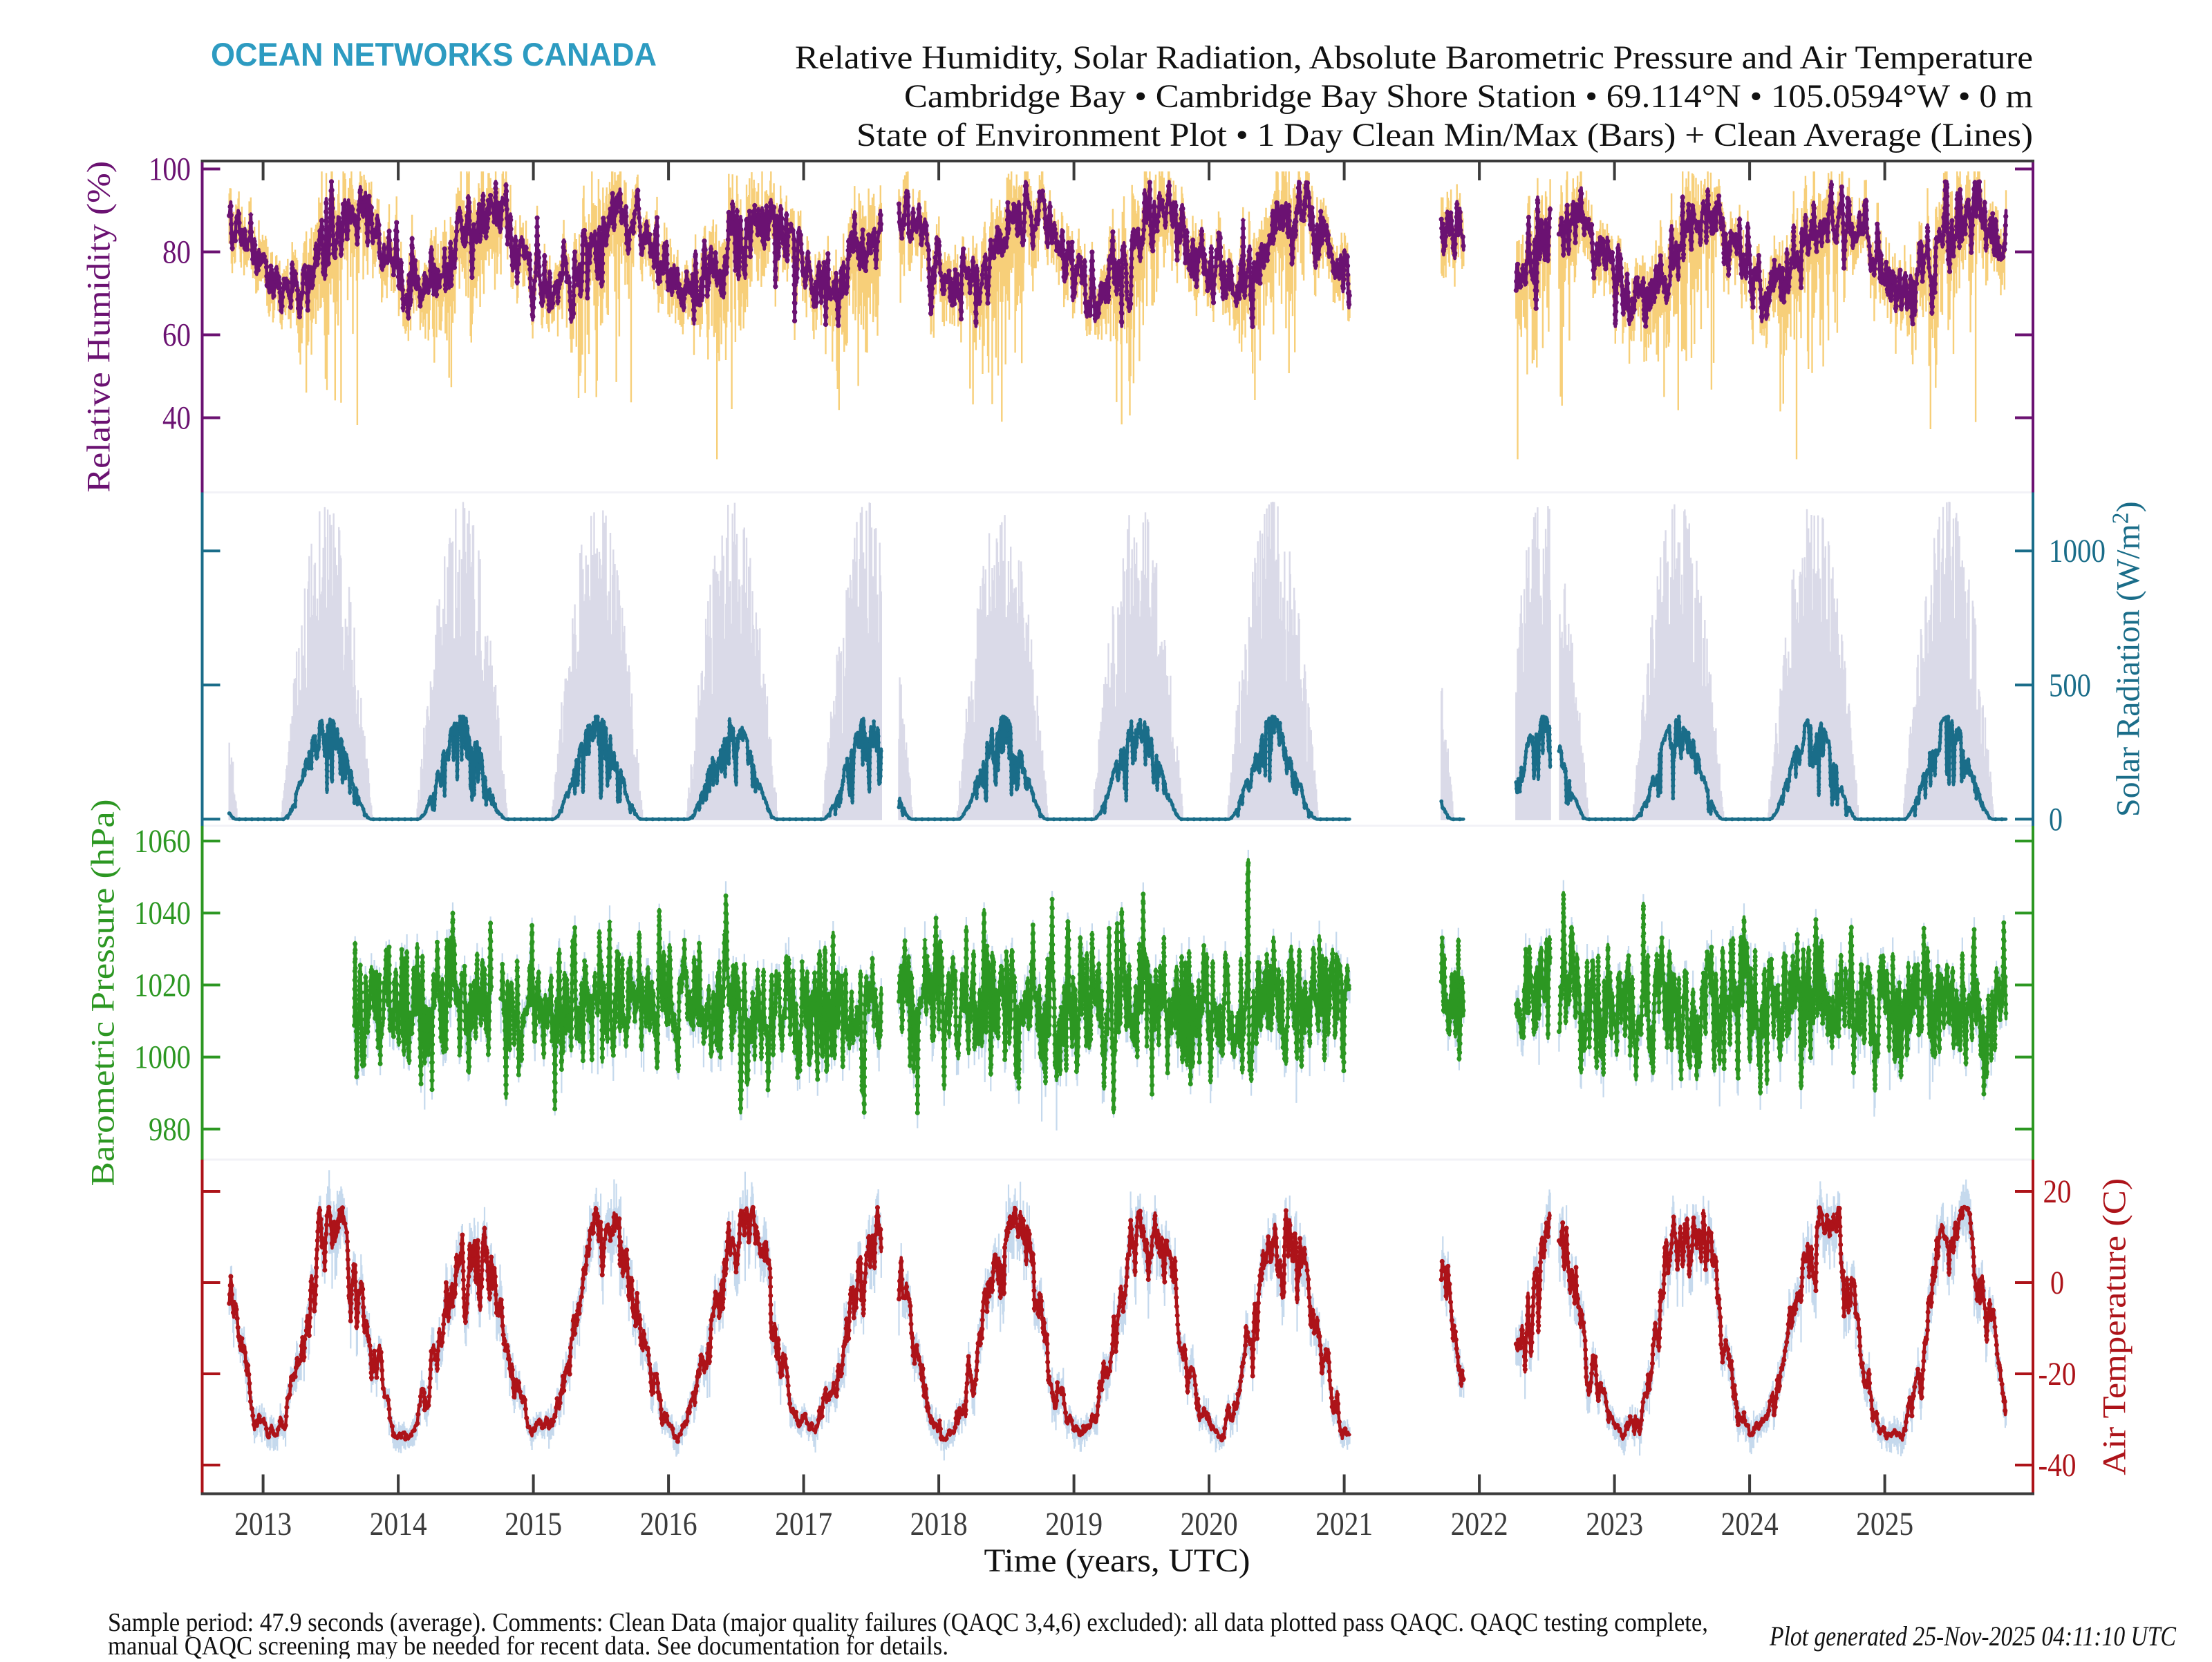 This screenshot has height=1662, width=2212. I want to click on svg-text: 1060, so click(162, 842).